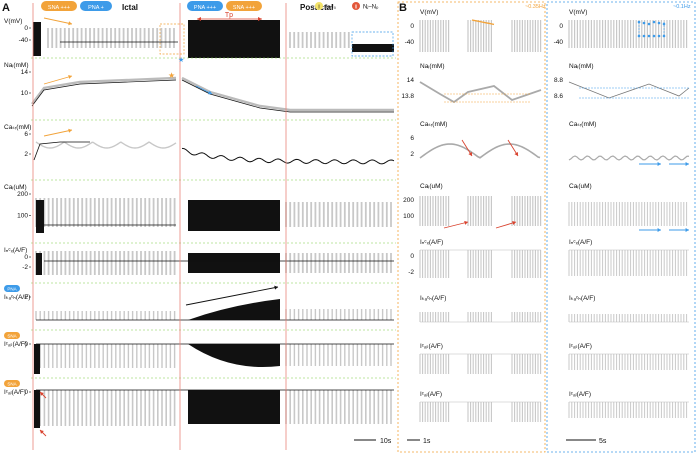  Describe the element at coordinates (682, 7) in the screenshot. I see `right-freq-label: ~0.1Hz` at that location.